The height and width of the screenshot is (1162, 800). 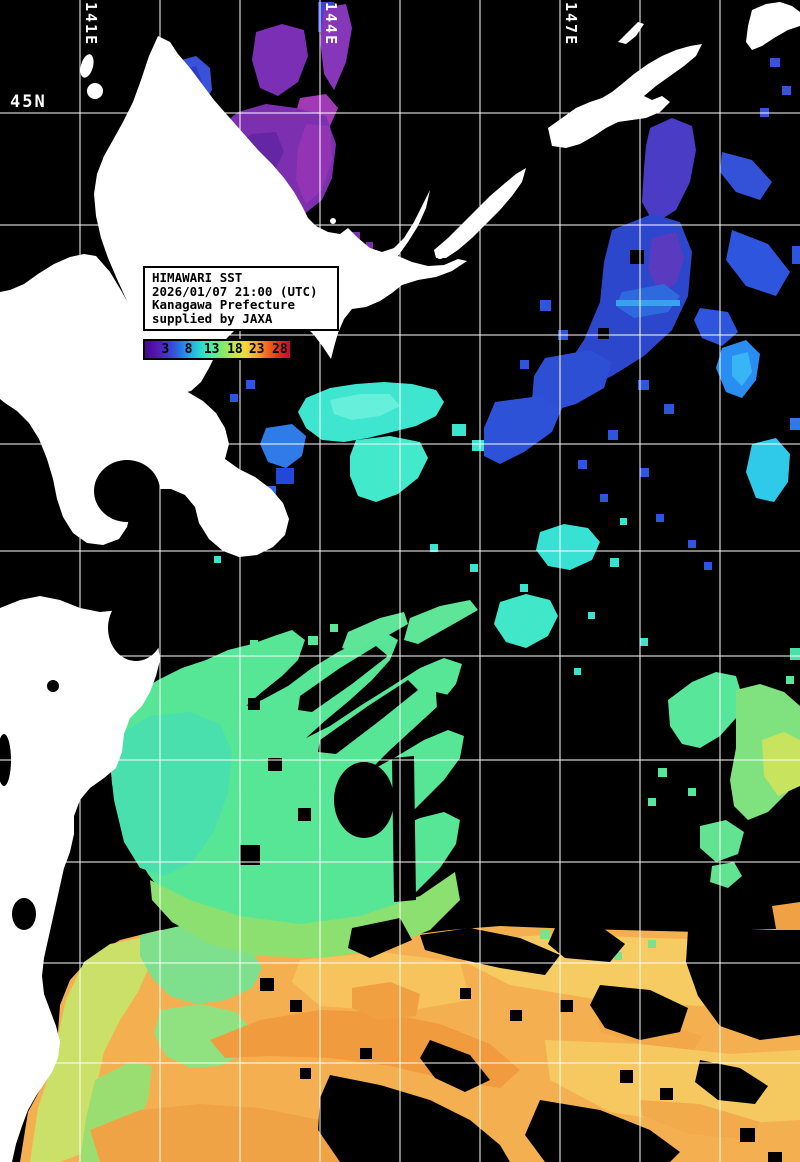 What do you see at coordinates (235, 349) in the screenshot?
I see `colorbar-tick-18: 18` at bounding box center [235, 349].